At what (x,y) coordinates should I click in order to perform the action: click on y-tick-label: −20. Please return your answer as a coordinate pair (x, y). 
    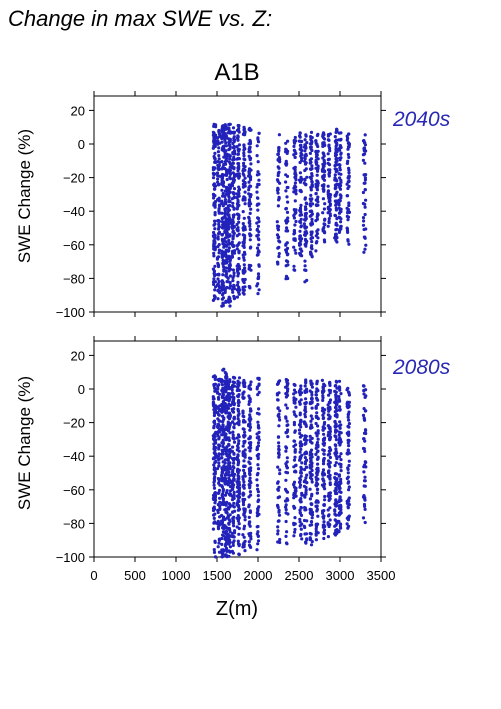
    Looking at the image, I should click on (74, 178).